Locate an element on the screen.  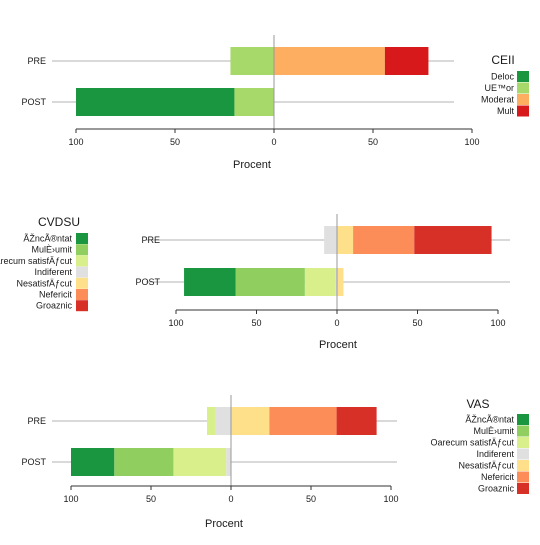
legend-title: CVDSU is located at coordinates (59, 222).